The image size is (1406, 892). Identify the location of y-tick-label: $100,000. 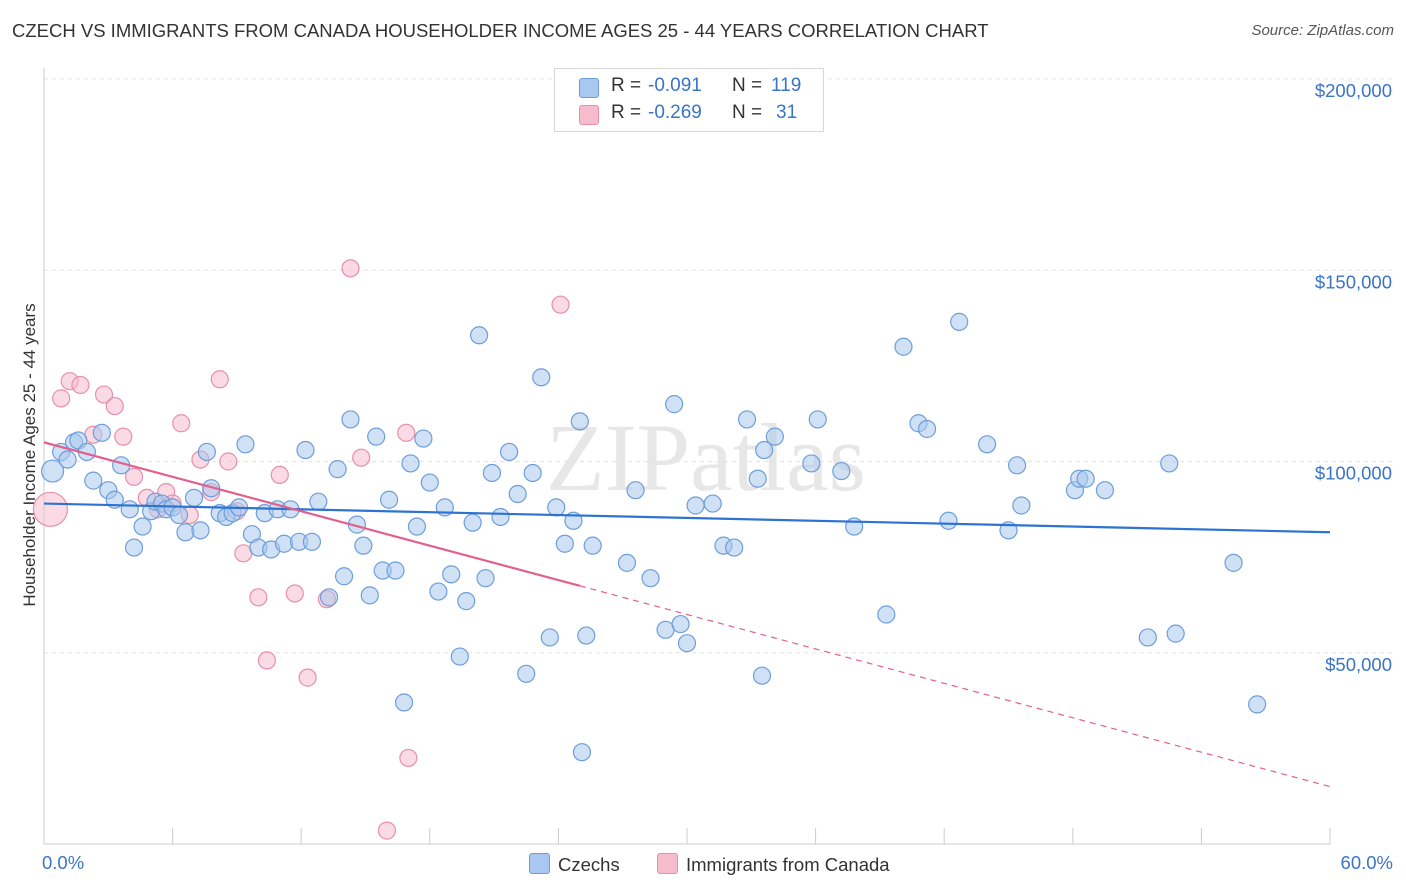
(1353, 473).